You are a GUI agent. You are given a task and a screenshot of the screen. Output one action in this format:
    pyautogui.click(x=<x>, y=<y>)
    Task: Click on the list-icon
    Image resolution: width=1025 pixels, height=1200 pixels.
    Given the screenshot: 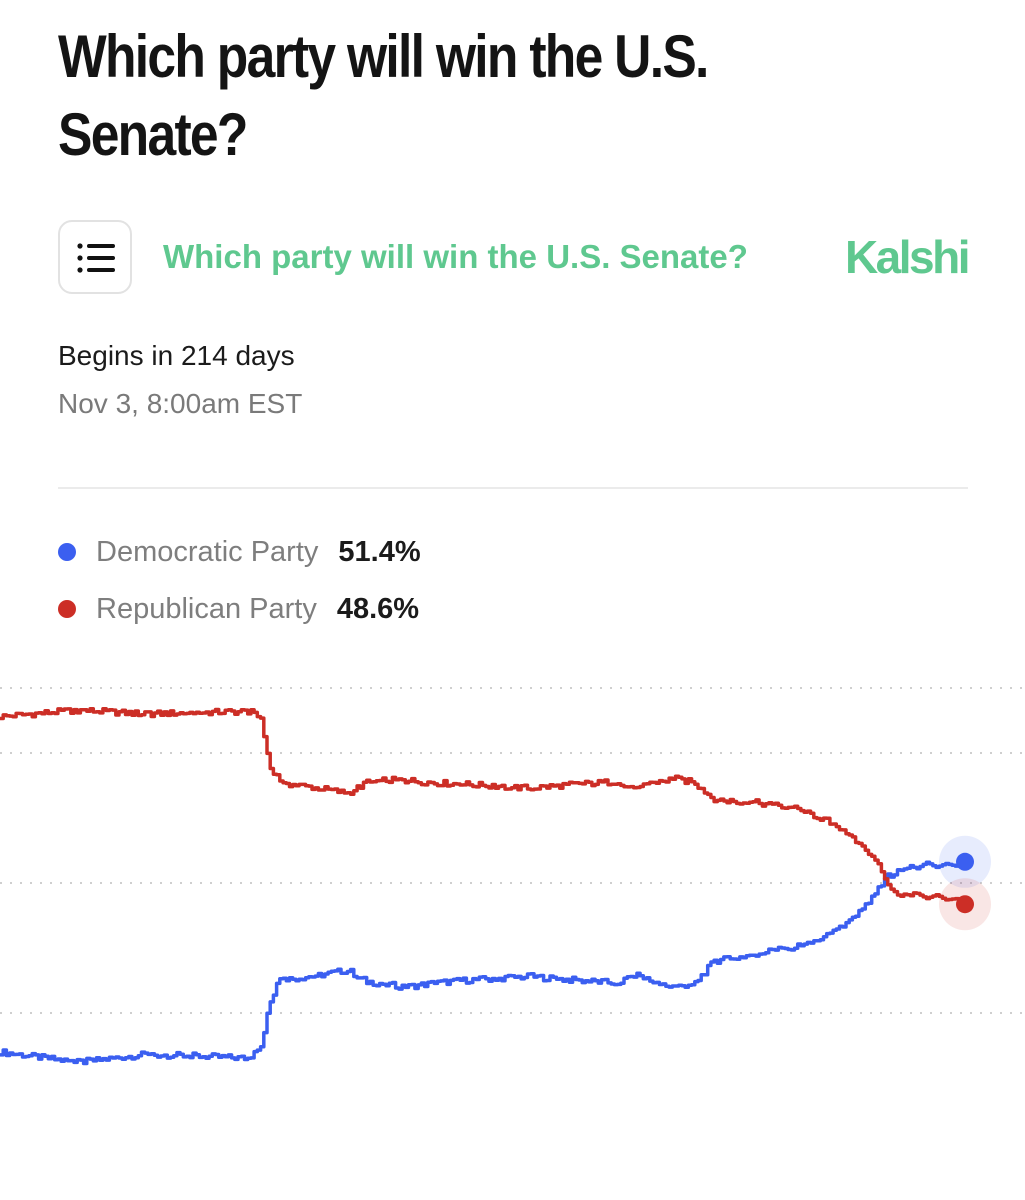 What is the action you would take?
    pyautogui.click(x=96, y=258)
    